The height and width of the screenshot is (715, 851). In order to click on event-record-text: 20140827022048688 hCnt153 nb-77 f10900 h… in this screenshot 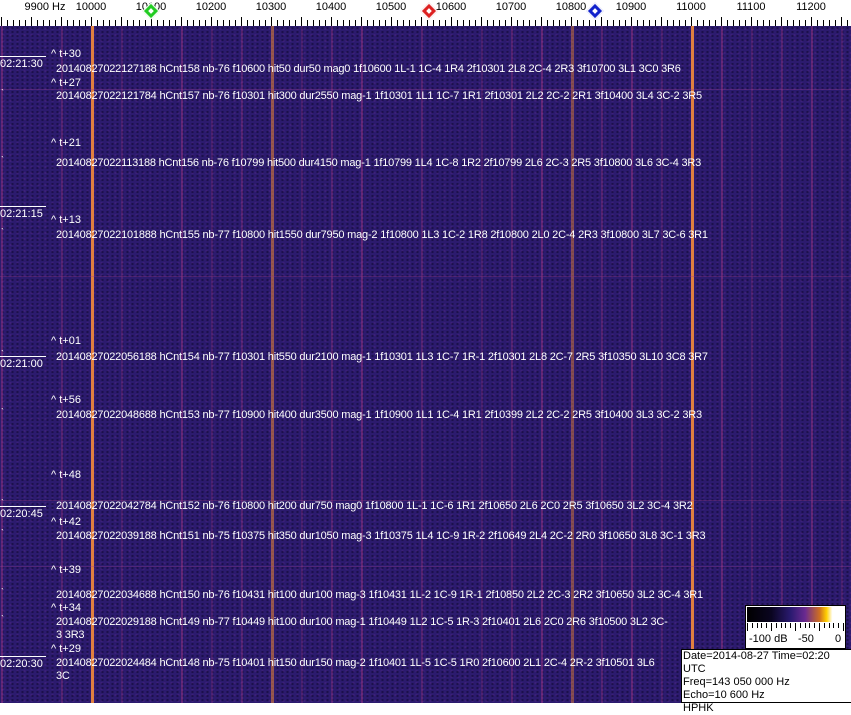, I will do `click(379, 415)`.